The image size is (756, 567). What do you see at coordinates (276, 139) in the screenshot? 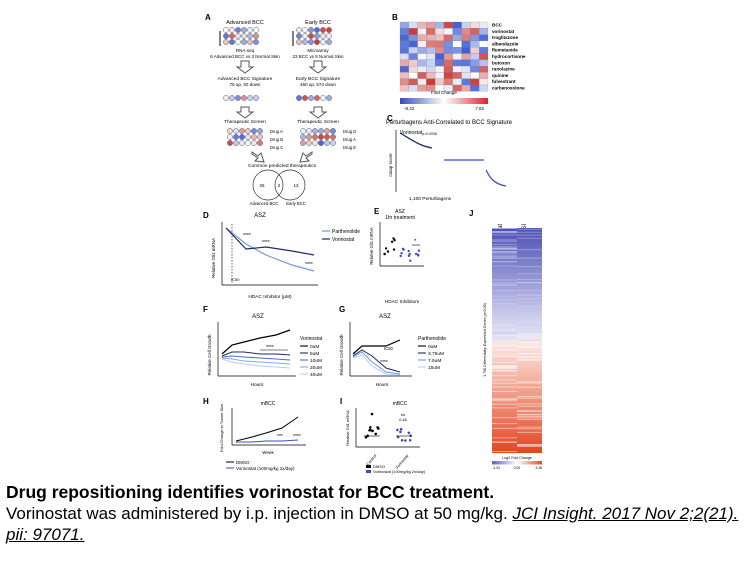
I see `drug-b-left: Drug B` at bounding box center [276, 139].